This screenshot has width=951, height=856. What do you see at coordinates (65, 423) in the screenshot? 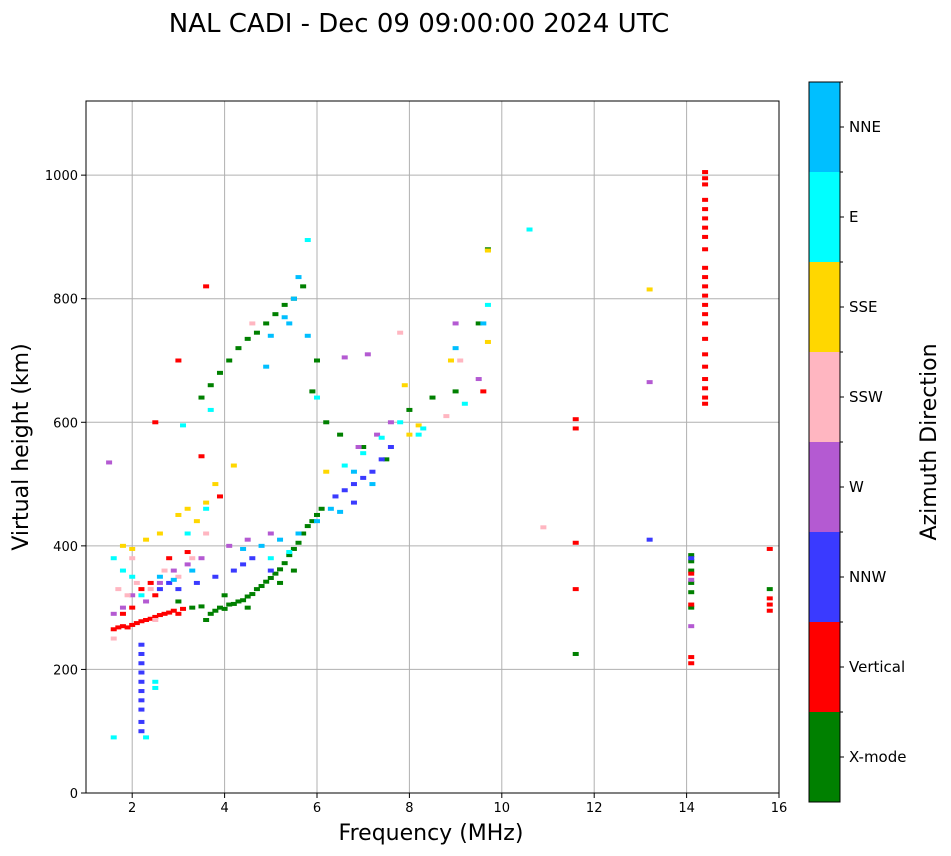
I see `y-tick-label: 600` at bounding box center [65, 423].